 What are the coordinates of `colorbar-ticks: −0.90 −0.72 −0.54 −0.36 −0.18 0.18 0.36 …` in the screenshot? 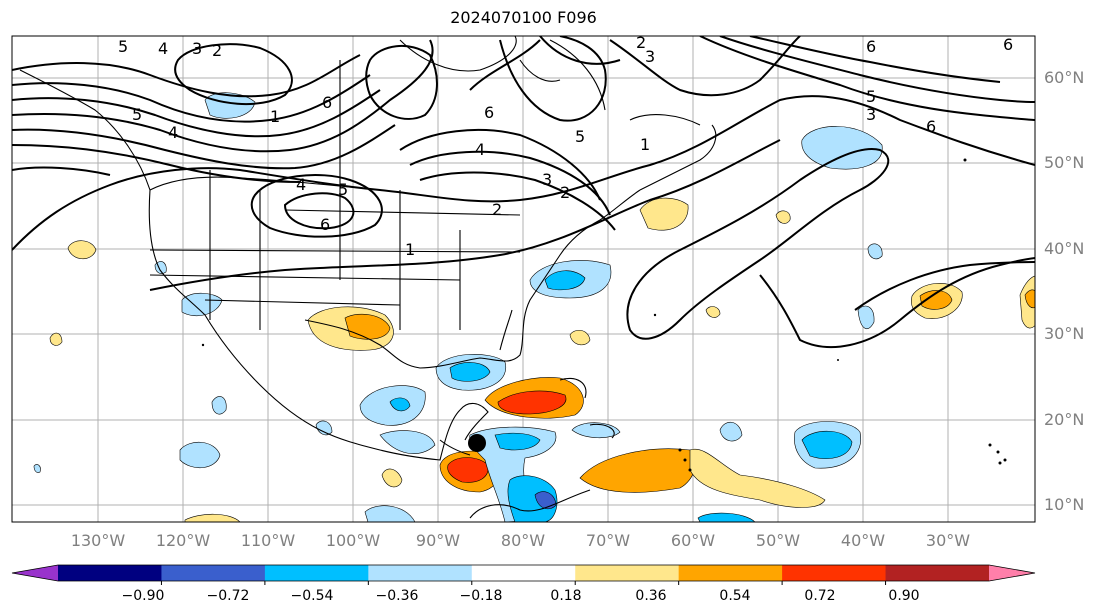 It's located at (521, 596).